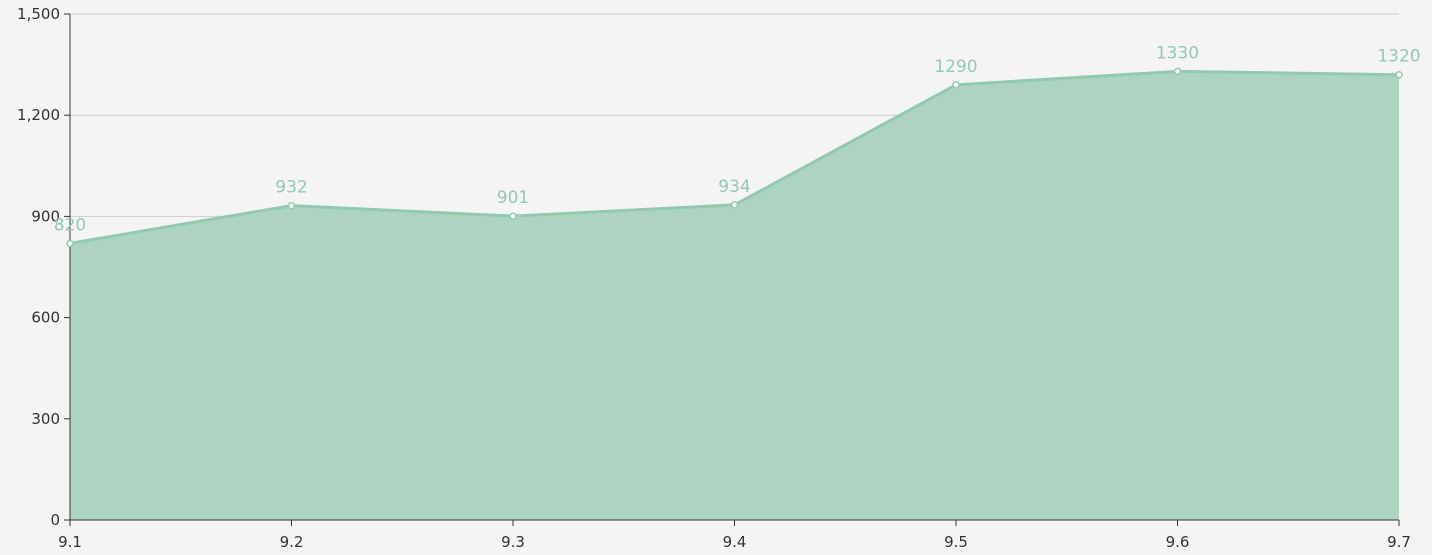  What do you see at coordinates (1398, 57) in the screenshot?
I see `data-label: 1320` at bounding box center [1398, 57].